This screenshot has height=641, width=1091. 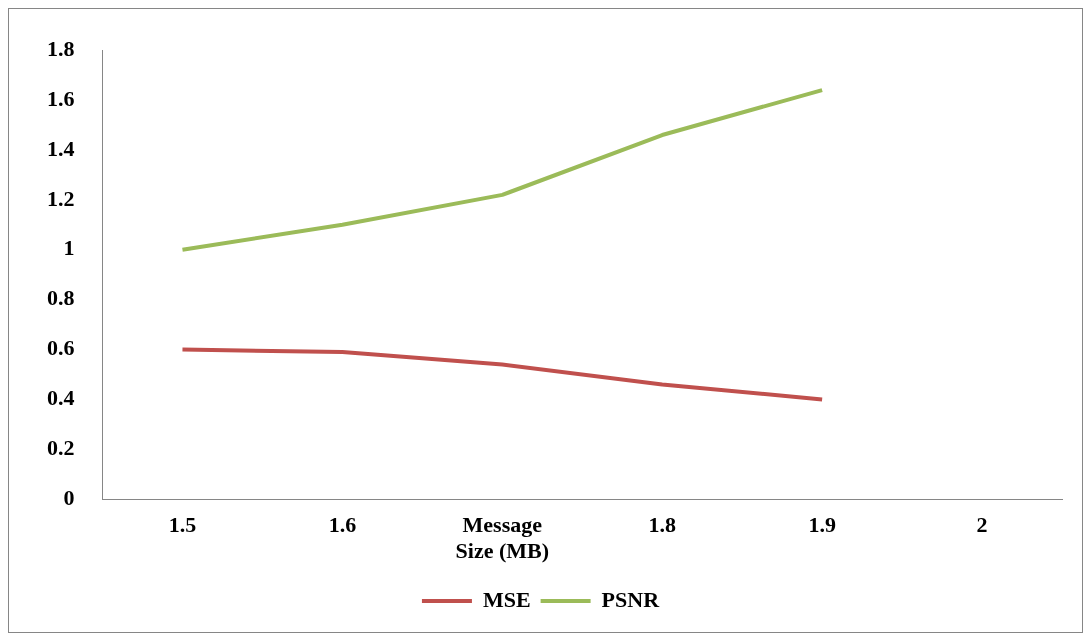 What do you see at coordinates (61, 98) in the screenshot?
I see `y-tick-label: 1.6` at bounding box center [61, 98].